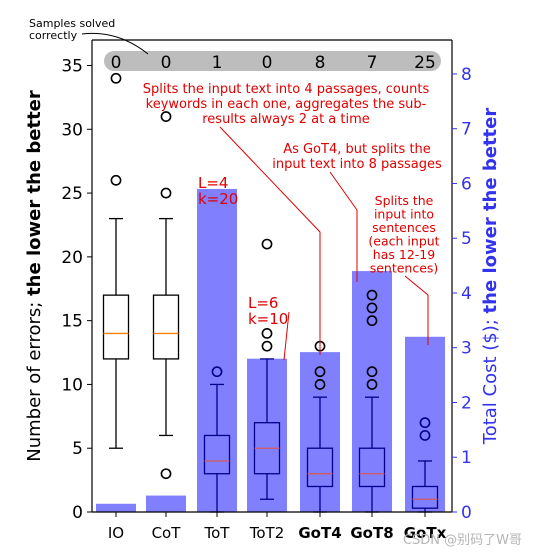 The width and height of the screenshot is (535, 556). I want to click on x-tick-label: IO, so click(116, 533).